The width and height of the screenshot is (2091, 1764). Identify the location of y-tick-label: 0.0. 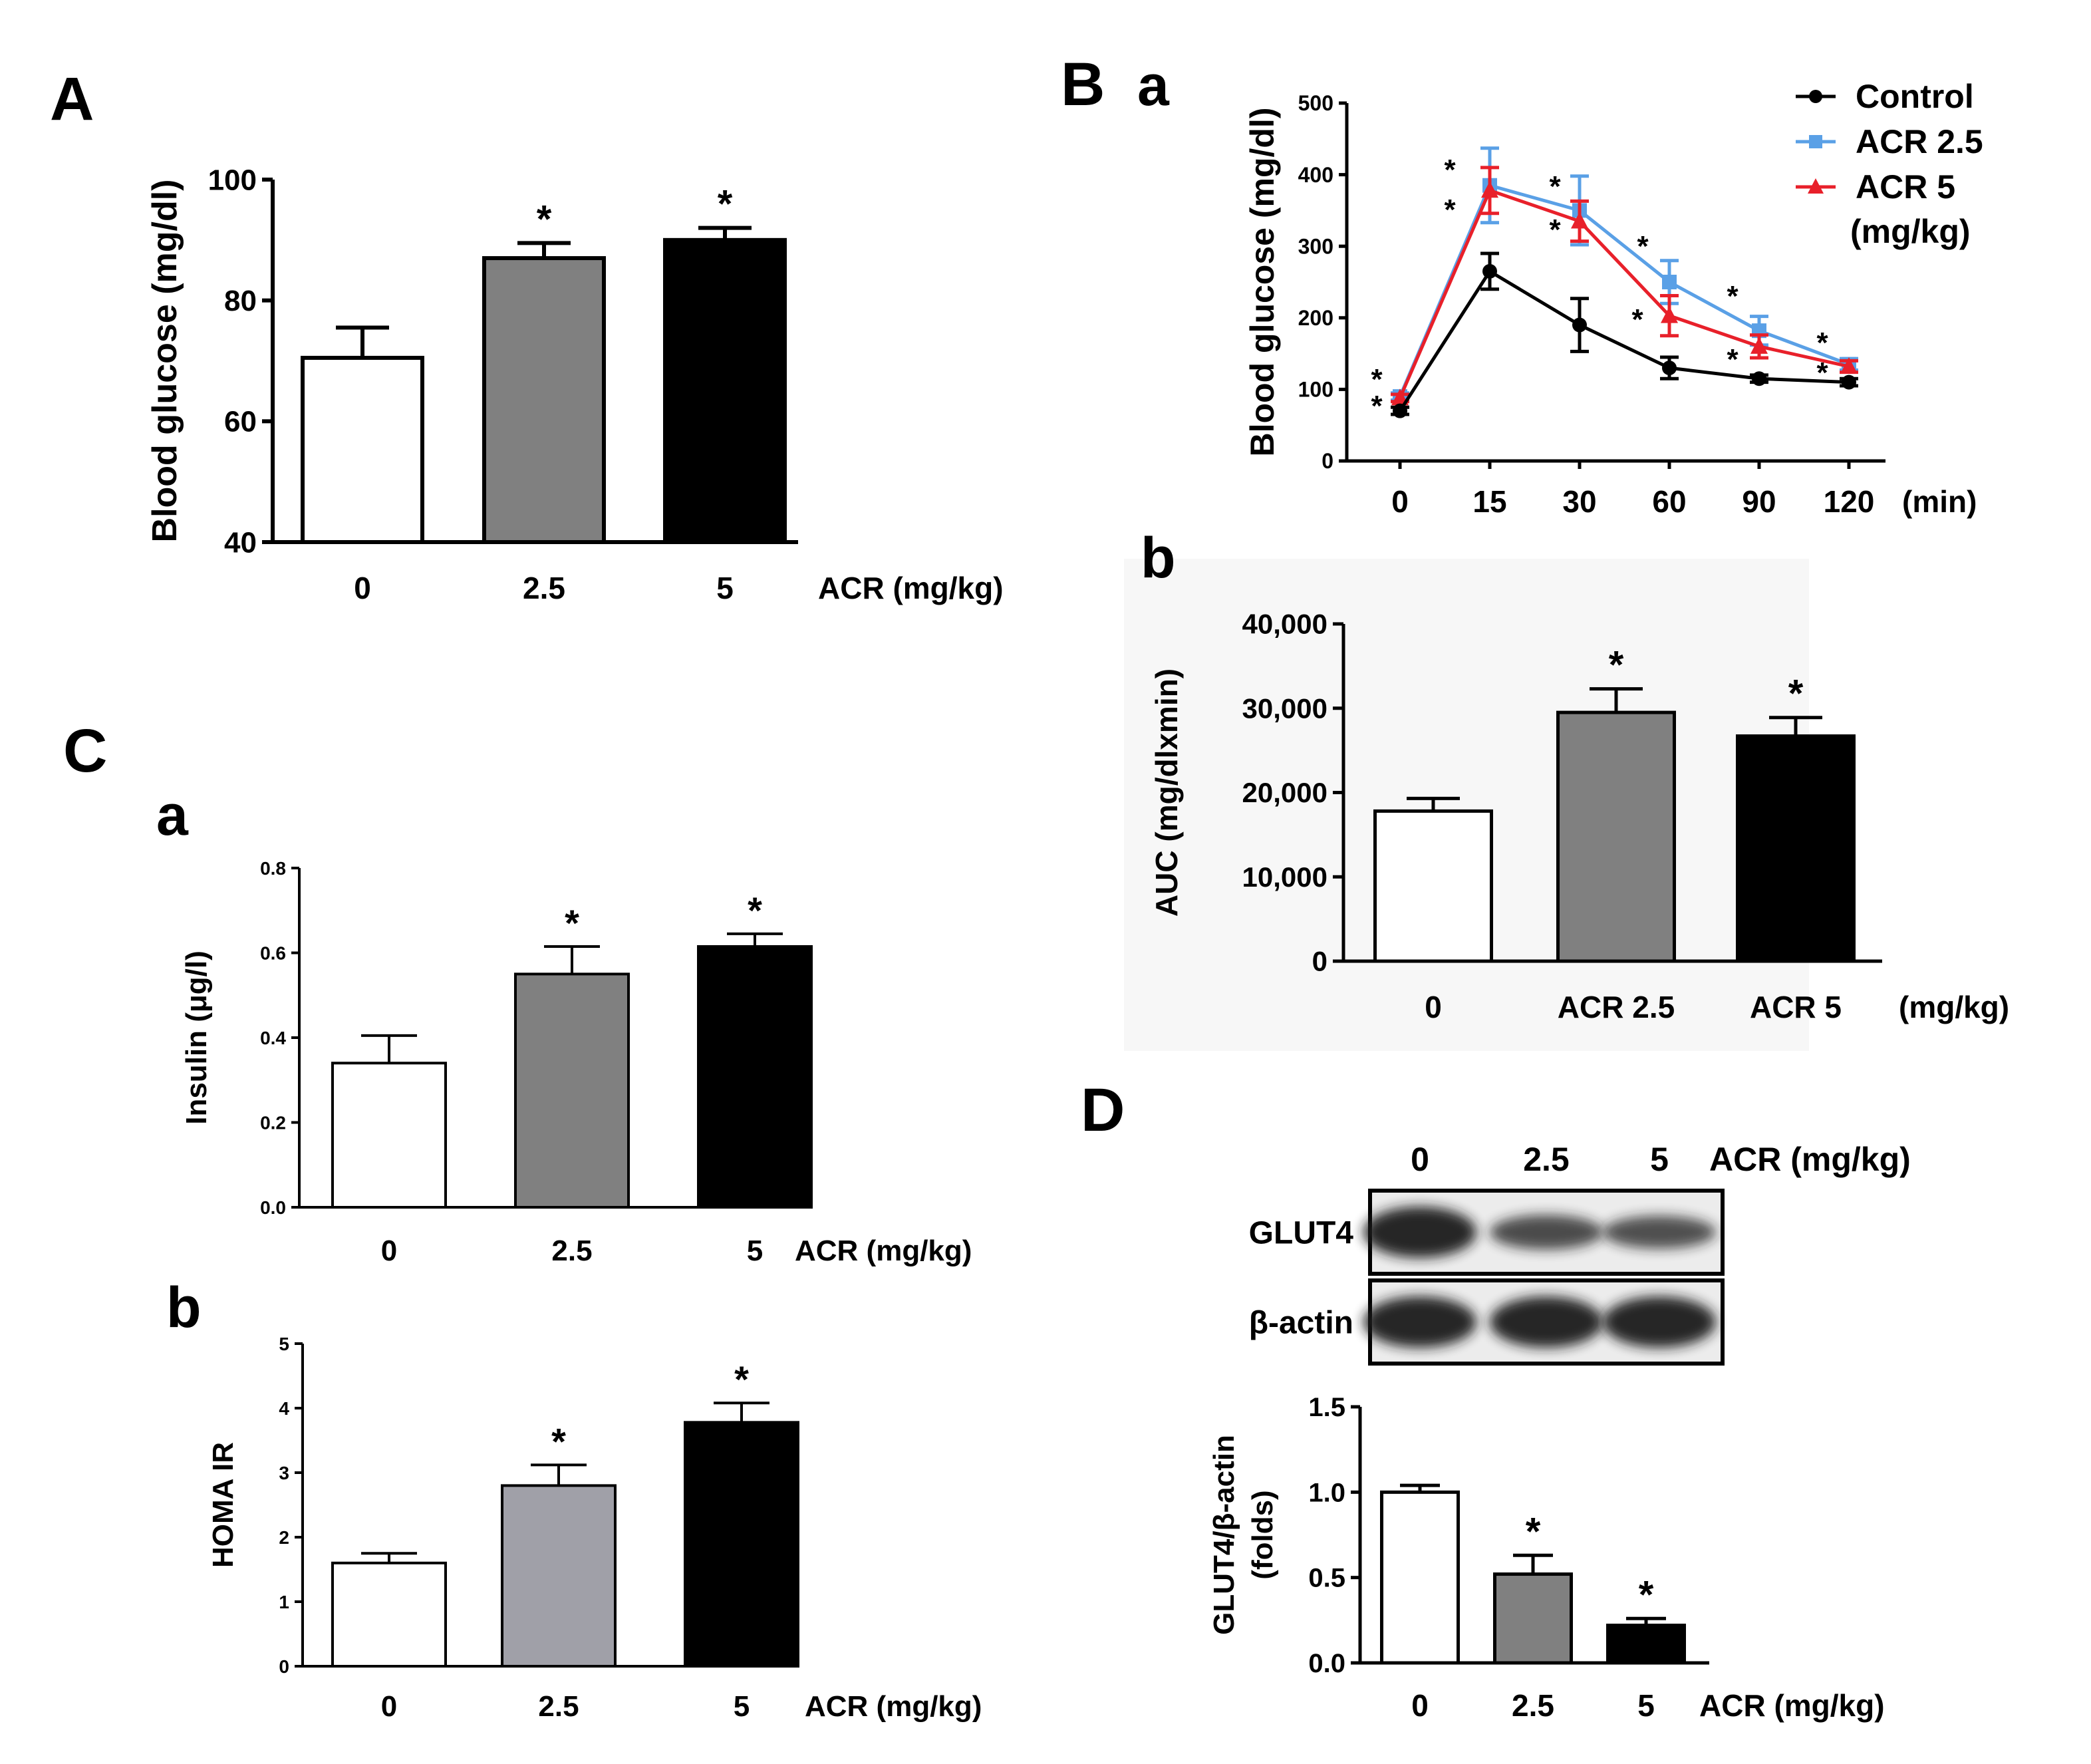
(1326, 1663).